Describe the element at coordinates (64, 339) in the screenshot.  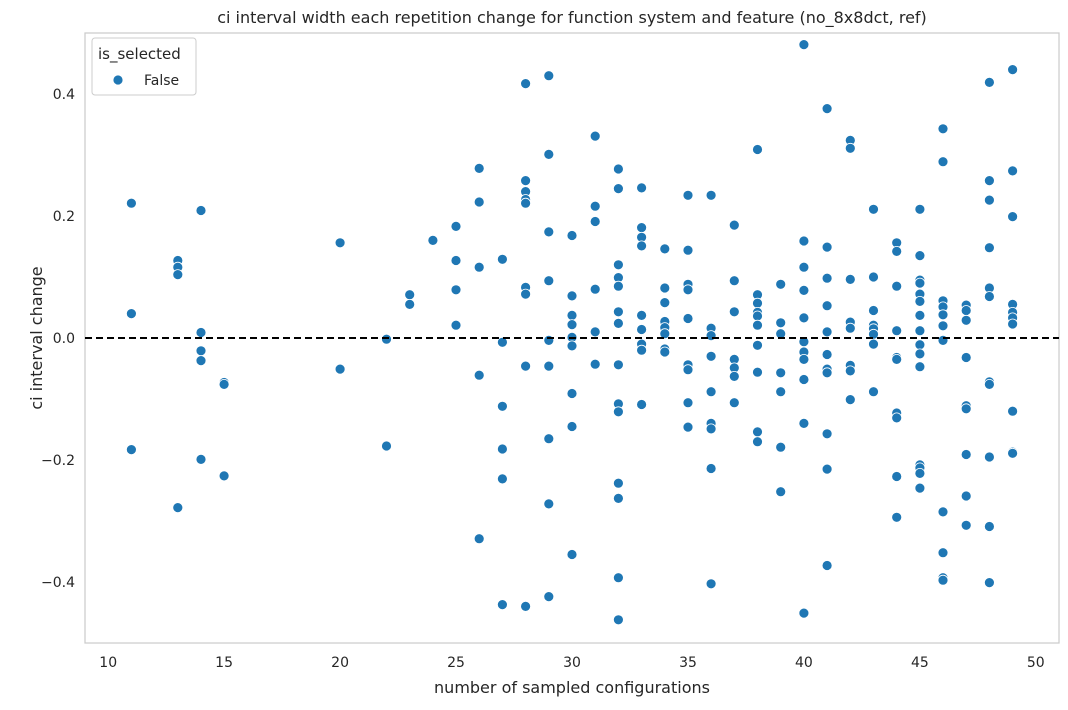
I see `y-tick-label: 0.0` at that location.